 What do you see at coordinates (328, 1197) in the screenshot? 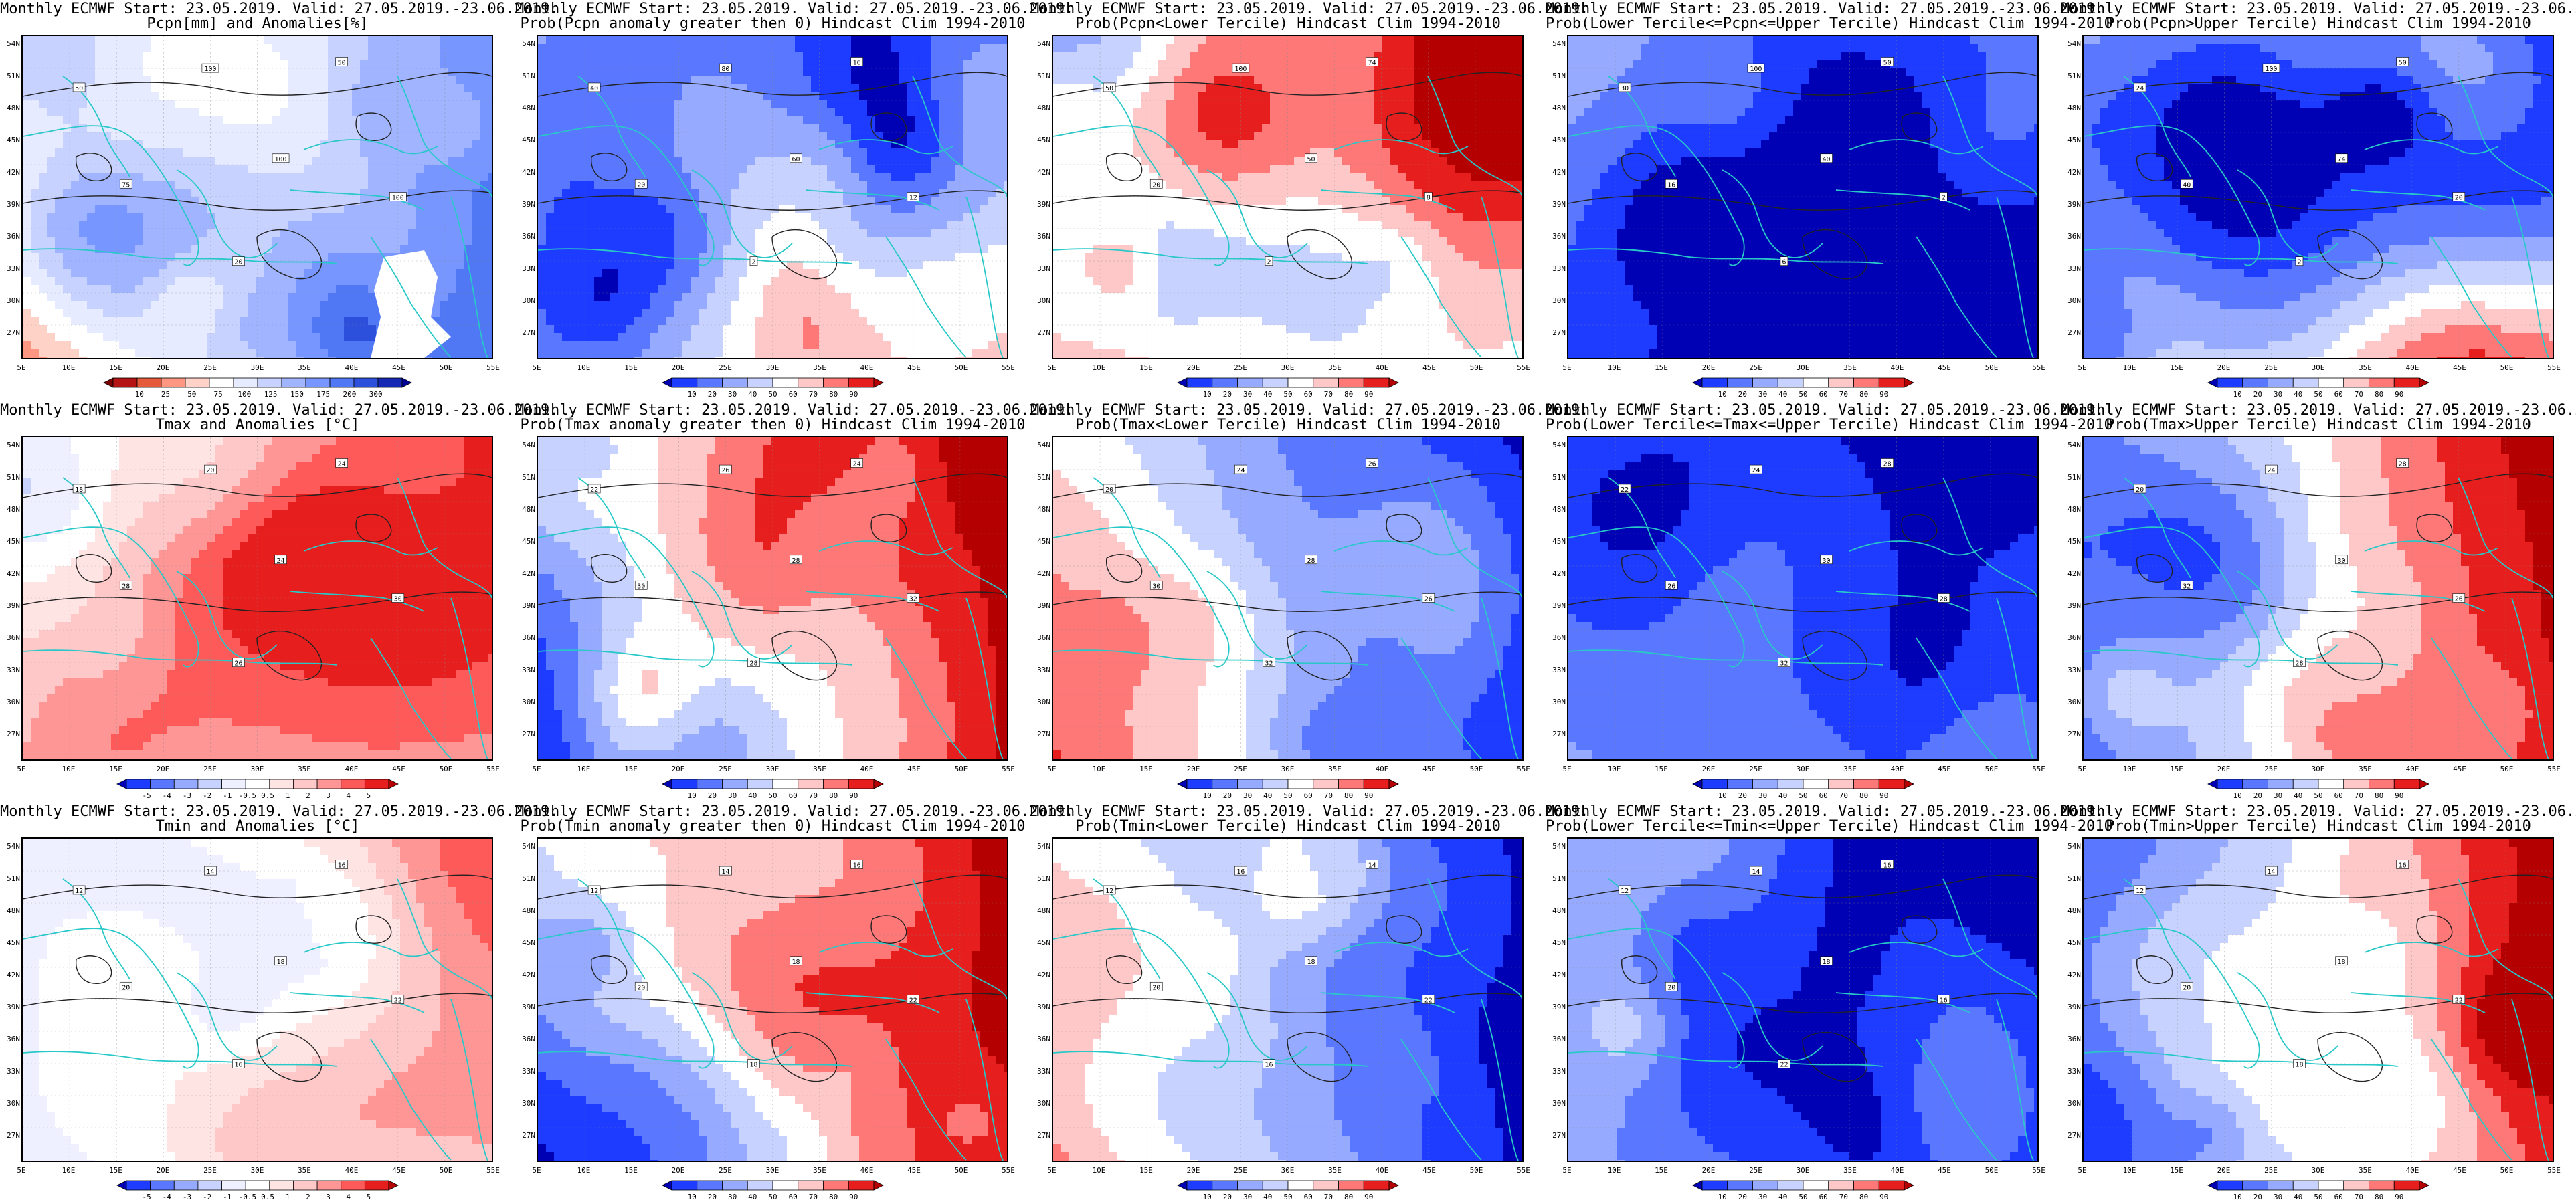
I see `colorbar-tick-label: 3` at bounding box center [328, 1197].